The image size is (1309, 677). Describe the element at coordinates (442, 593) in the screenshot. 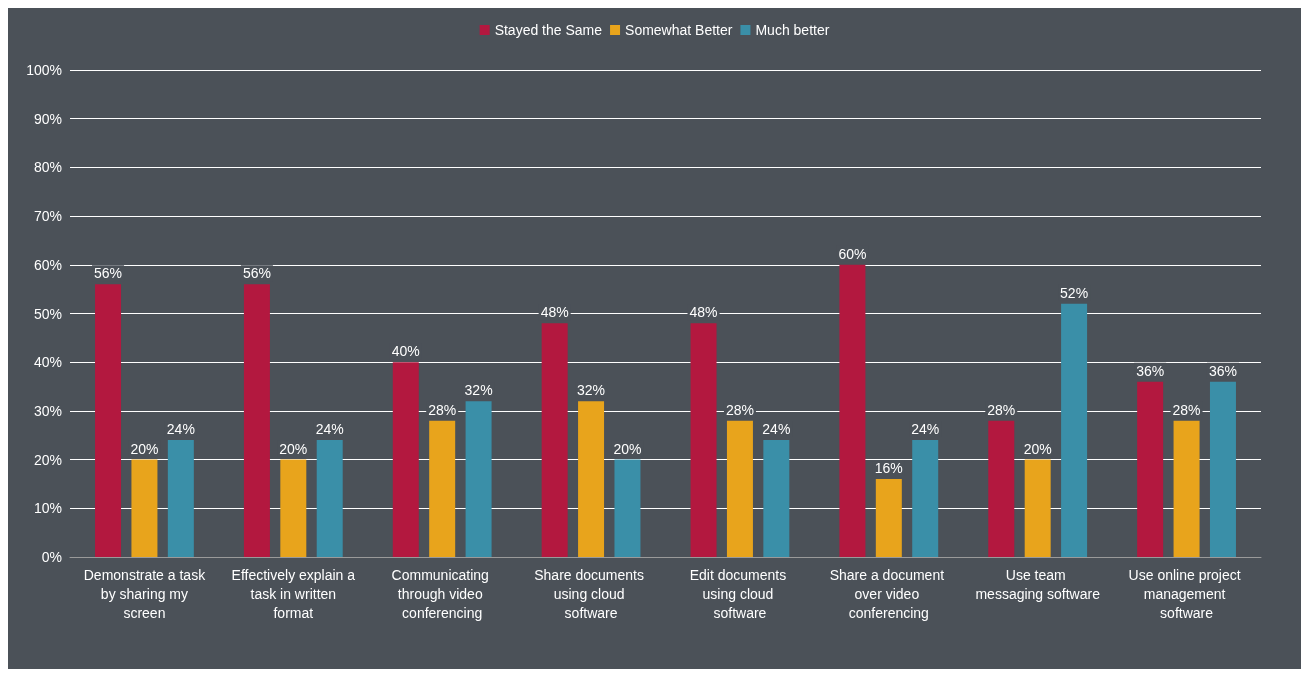

I see `x-tick-label: Communicating through video conferencing` at that location.